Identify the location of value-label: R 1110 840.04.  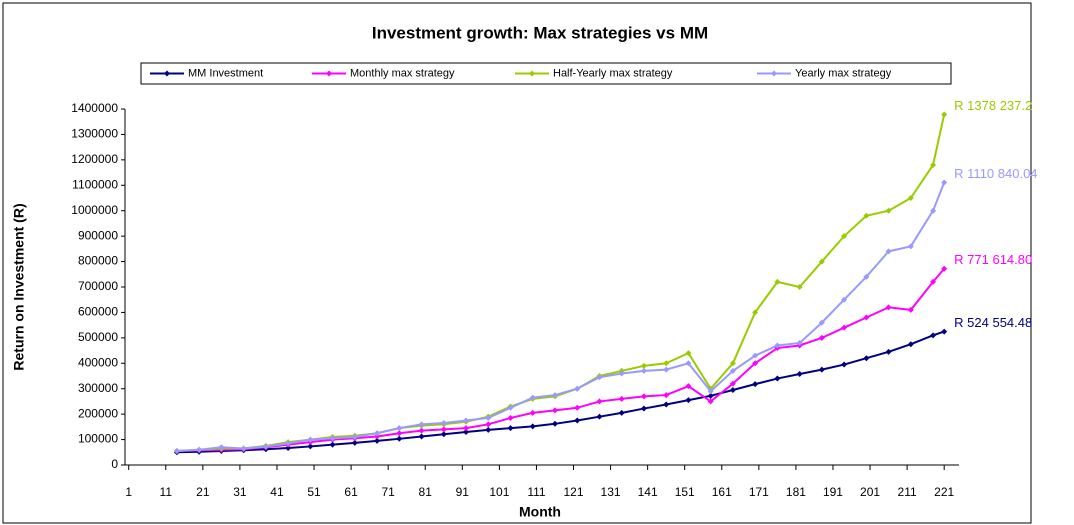
(995, 173).